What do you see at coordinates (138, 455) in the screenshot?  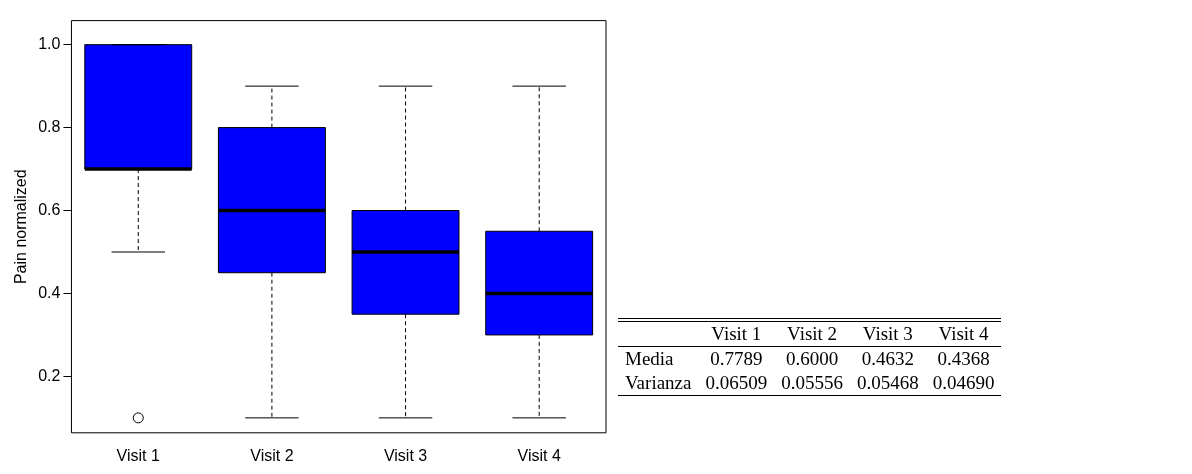 I see `x-tick-label: Visit 1` at bounding box center [138, 455].